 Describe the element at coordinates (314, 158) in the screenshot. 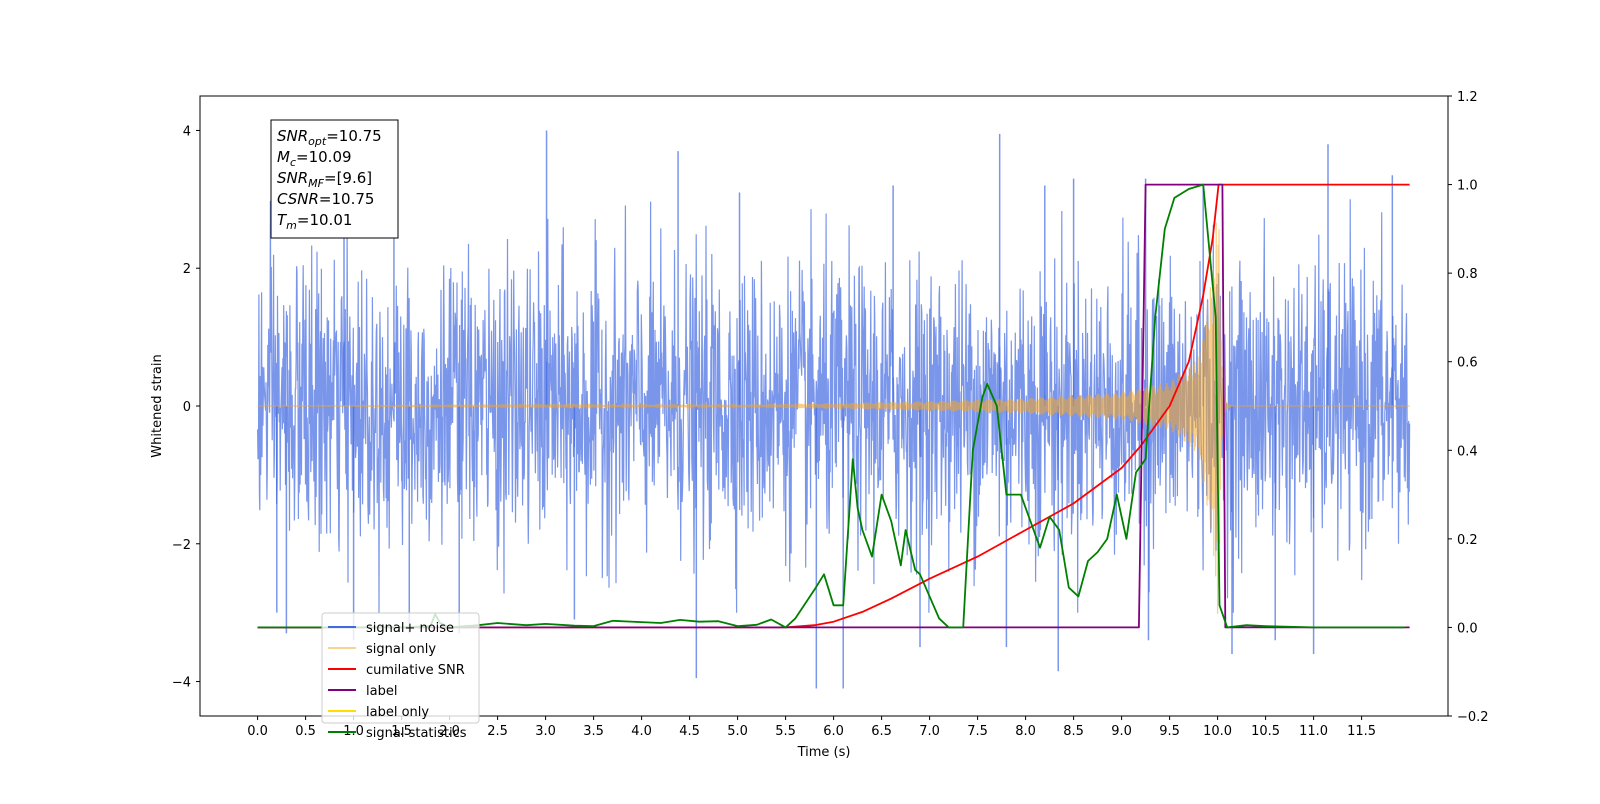

I see `annotation-line: Mc=10.09` at that location.